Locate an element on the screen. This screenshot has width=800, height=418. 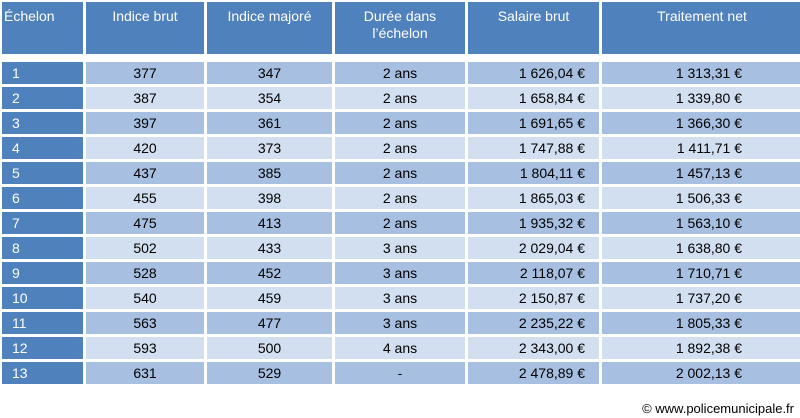
table-row: 12 593 500 4 ans 2 343,00 €1 892,38 € is located at coordinates (401, 348).